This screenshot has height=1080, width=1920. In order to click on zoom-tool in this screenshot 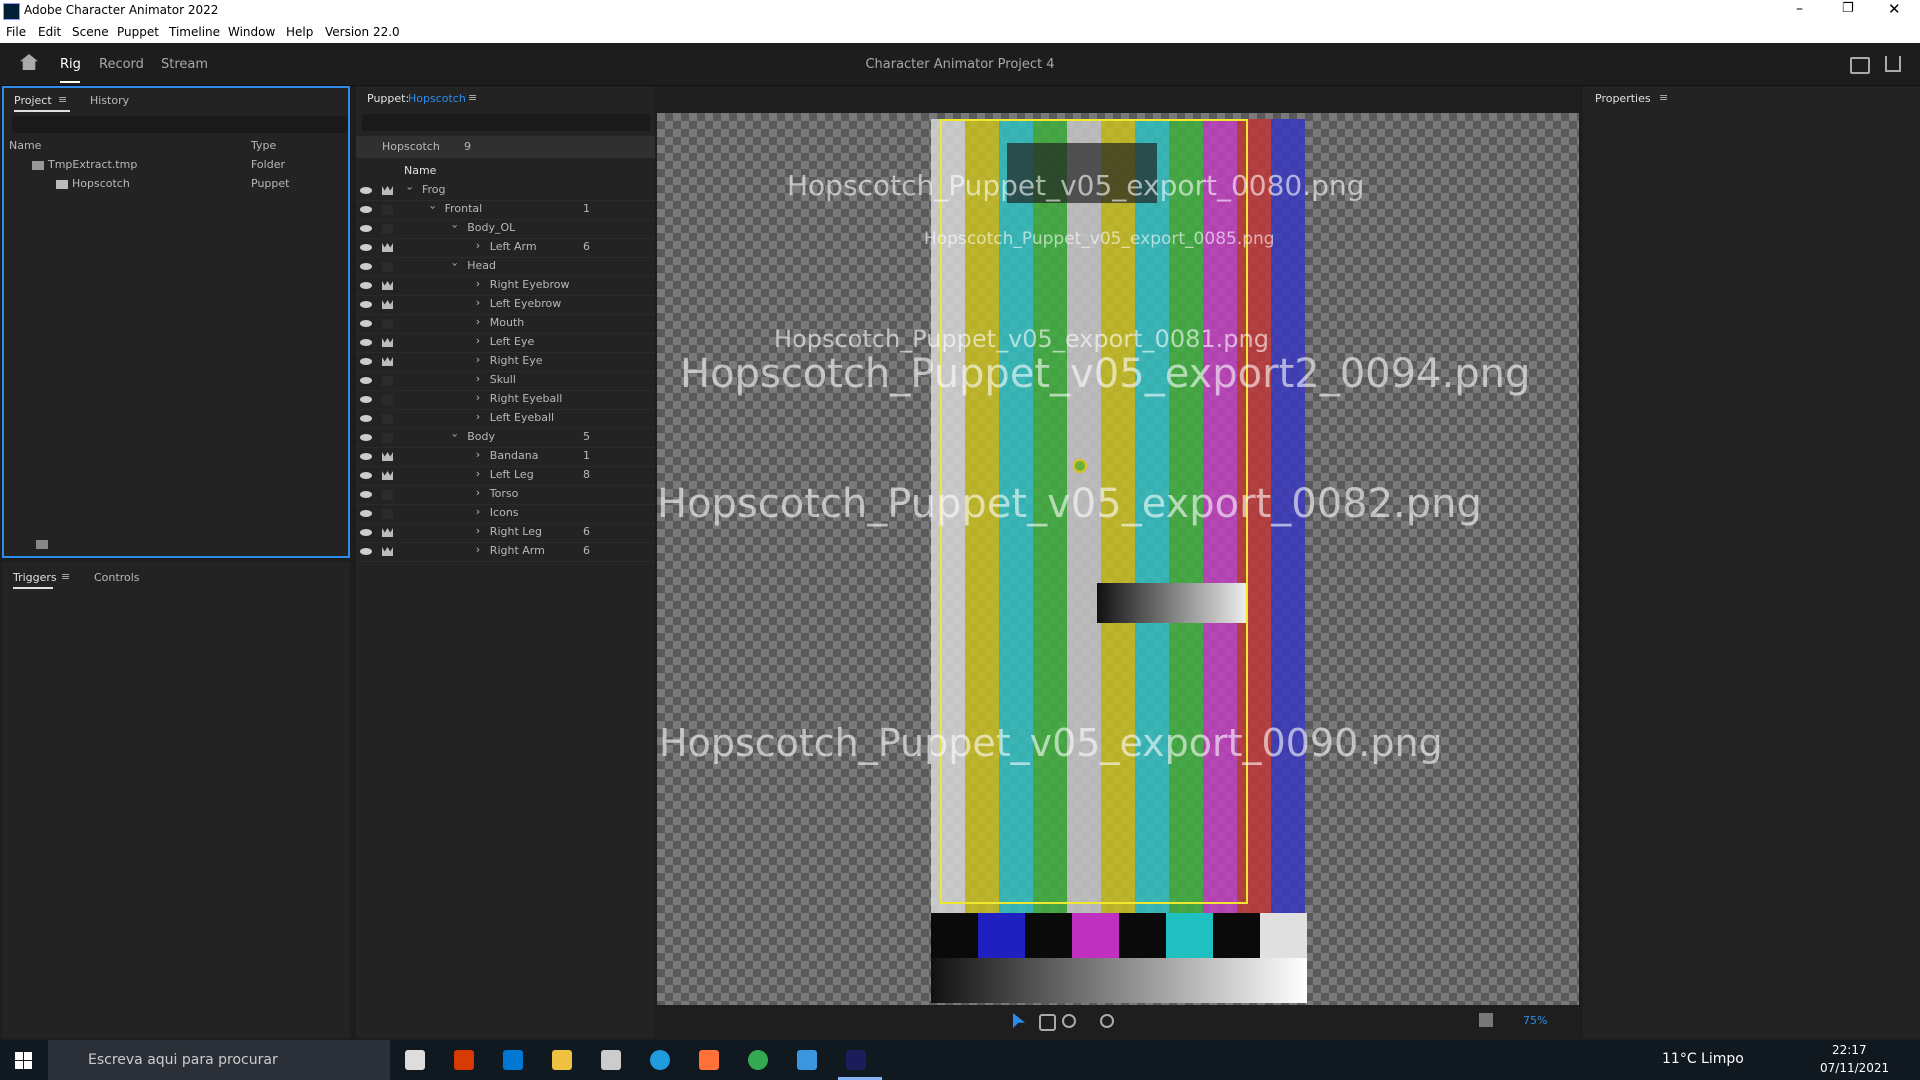, I will do `click(1069, 1021)`.